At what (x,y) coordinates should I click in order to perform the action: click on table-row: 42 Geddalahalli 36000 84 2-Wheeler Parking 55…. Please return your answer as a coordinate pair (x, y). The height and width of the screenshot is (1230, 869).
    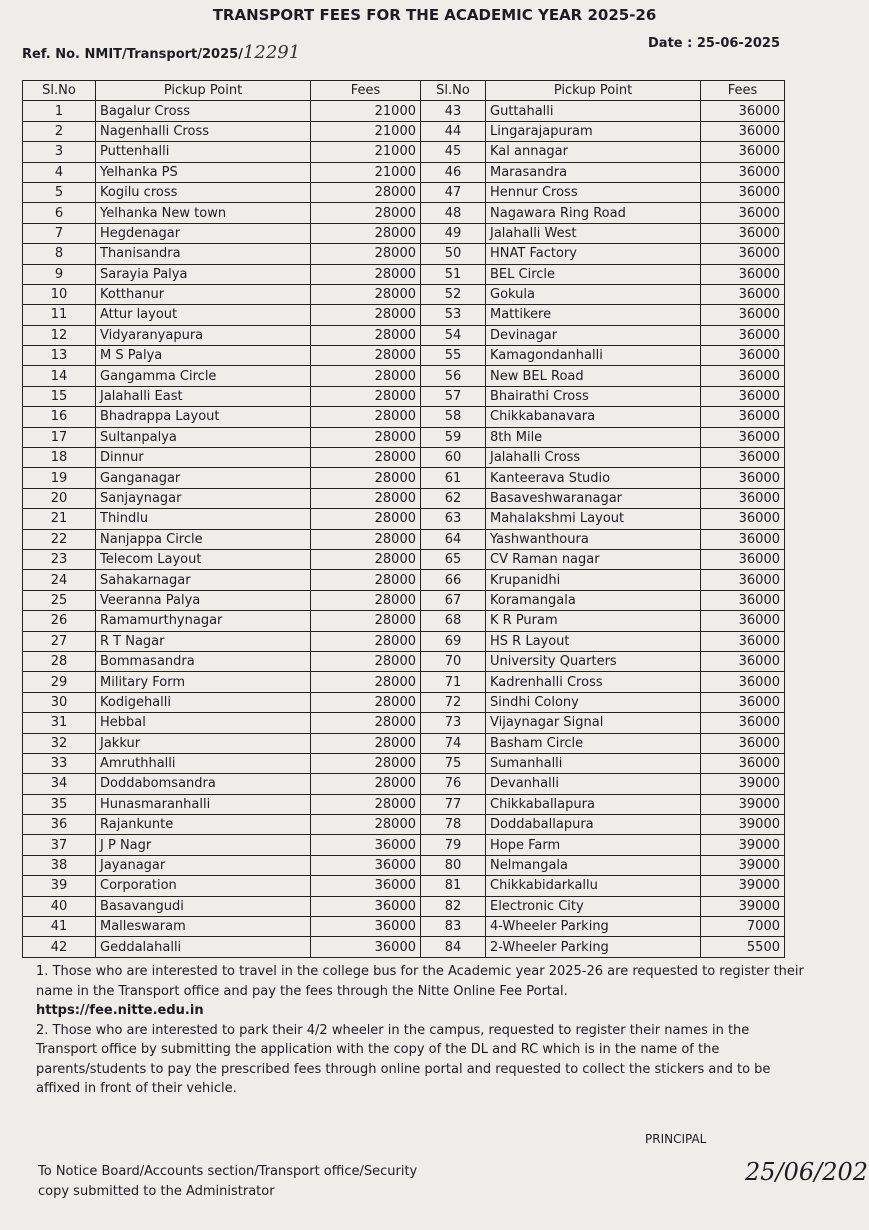
    Looking at the image, I should click on (403, 947).